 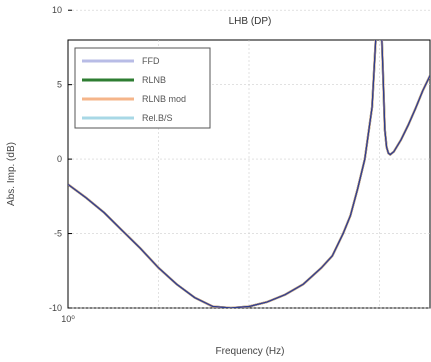 What do you see at coordinates (250, 21) in the screenshot?
I see `chart-title: LHB (DP)` at bounding box center [250, 21].